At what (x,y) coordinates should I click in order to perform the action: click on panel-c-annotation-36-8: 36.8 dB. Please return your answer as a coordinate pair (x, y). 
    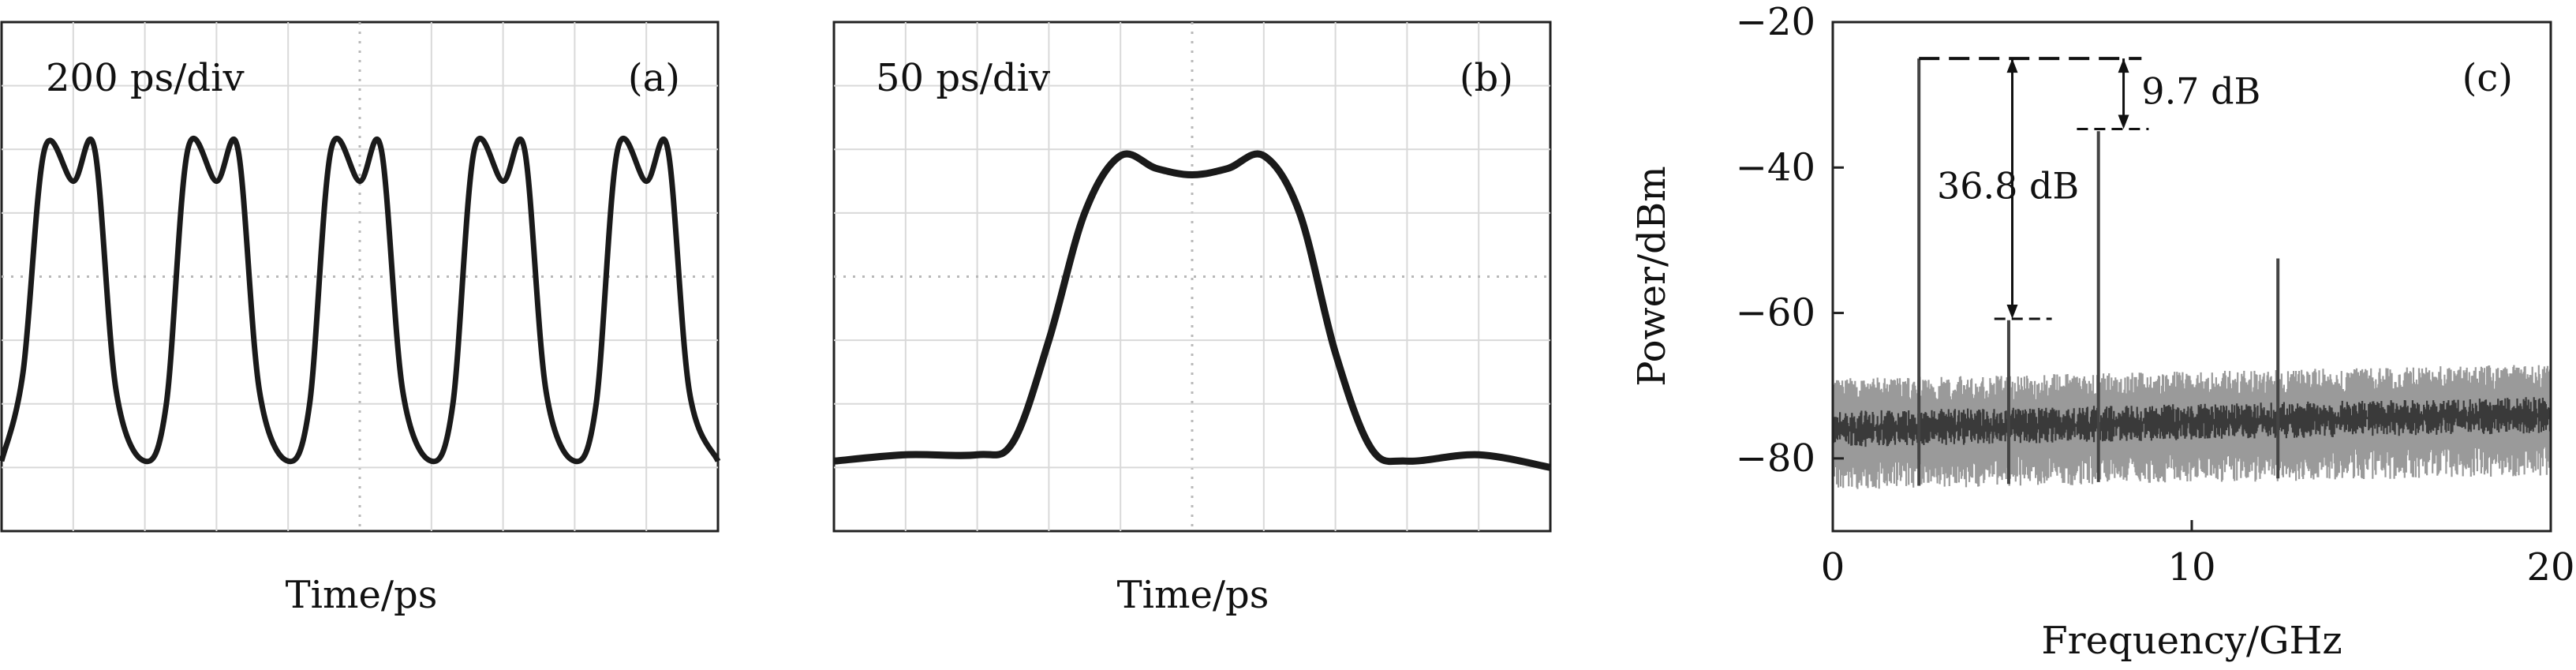
    Looking at the image, I should click on (2008, 185).